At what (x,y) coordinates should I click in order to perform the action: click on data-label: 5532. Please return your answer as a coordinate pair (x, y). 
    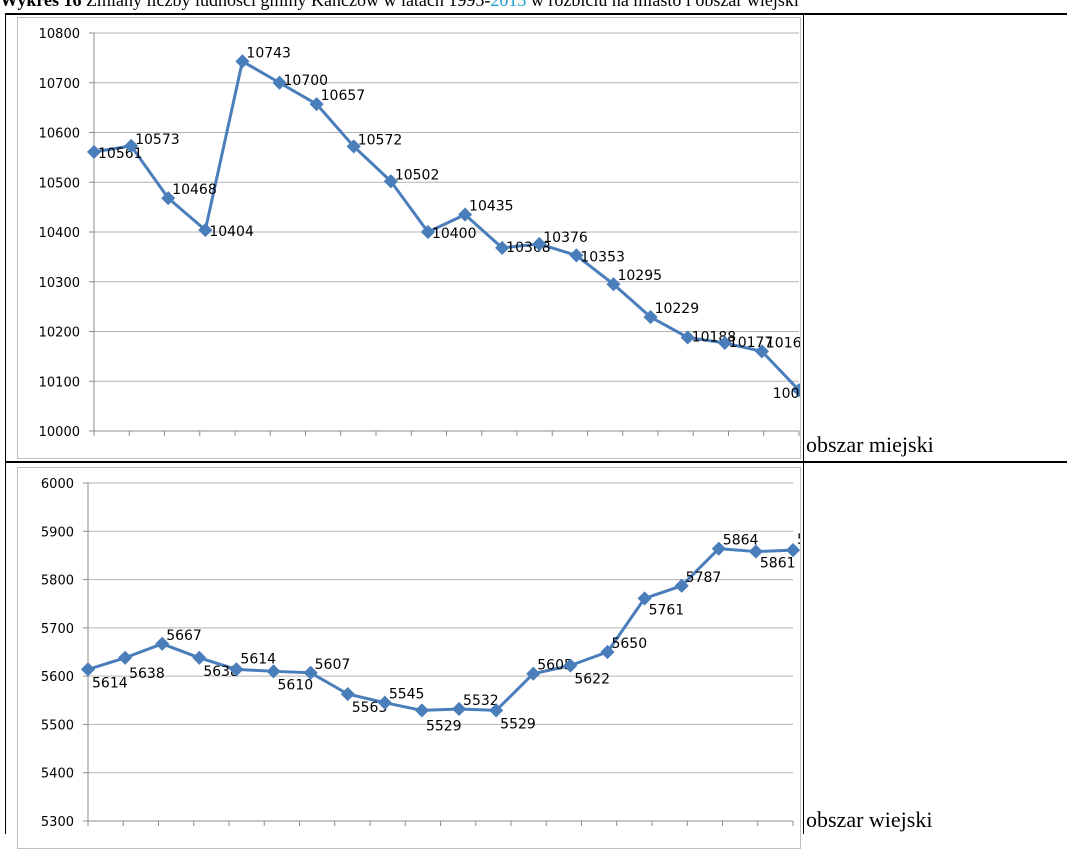
    Looking at the image, I should click on (481, 701).